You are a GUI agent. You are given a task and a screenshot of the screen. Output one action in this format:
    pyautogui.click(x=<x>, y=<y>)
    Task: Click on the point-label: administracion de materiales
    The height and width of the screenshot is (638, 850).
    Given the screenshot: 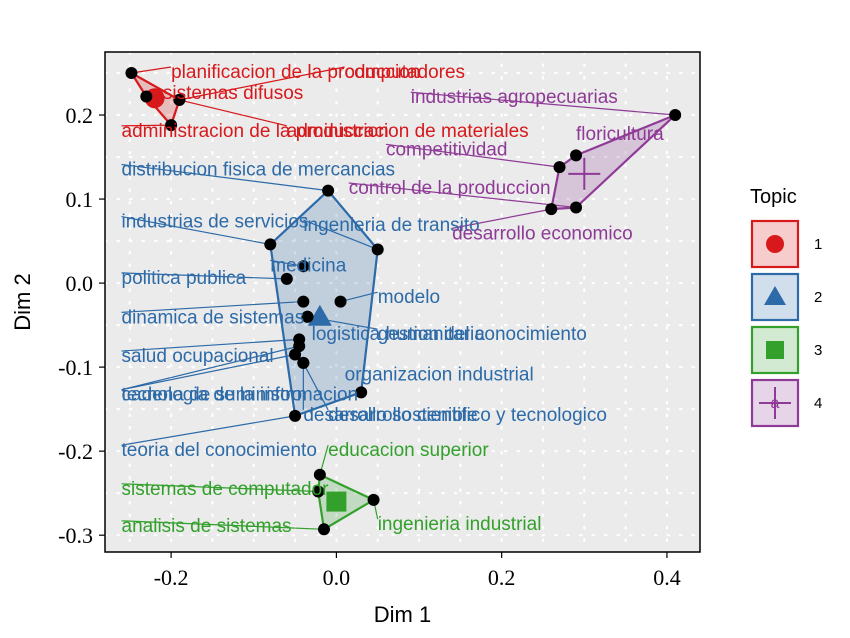 What is the action you would take?
    pyautogui.click(x=408, y=131)
    